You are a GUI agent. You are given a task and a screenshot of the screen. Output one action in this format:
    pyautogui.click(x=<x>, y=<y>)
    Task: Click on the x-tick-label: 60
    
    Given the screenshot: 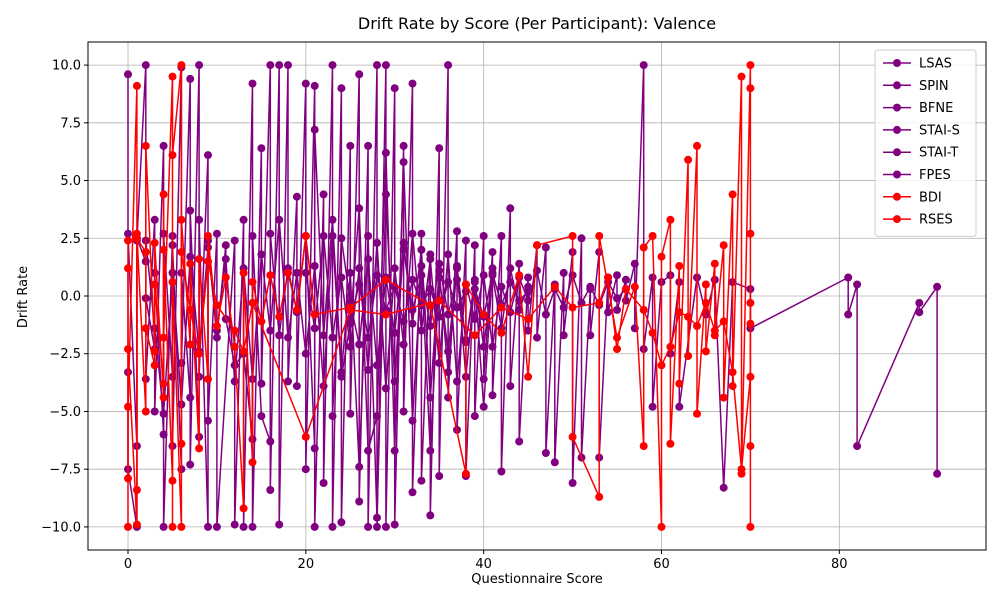 What is the action you would take?
    pyautogui.click(x=661, y=564)
    